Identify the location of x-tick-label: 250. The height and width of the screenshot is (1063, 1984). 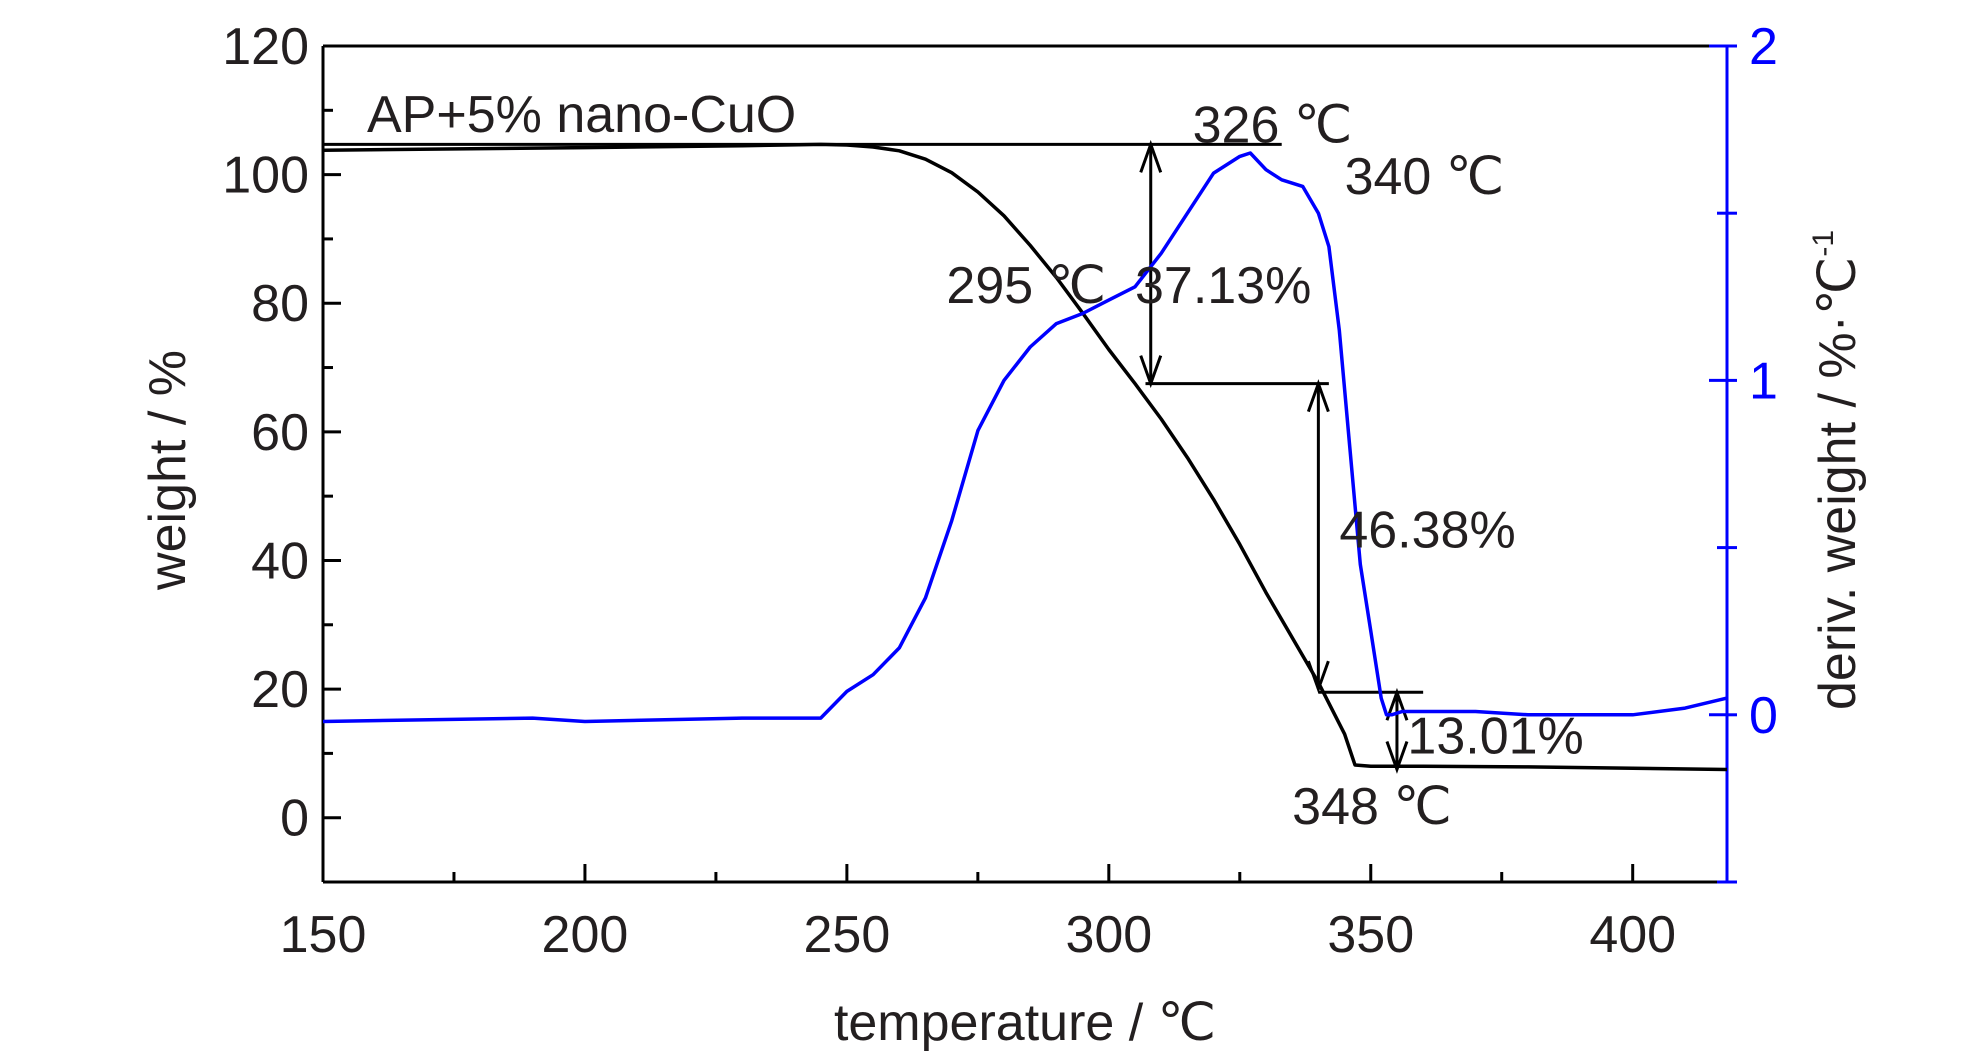
(846, 935).